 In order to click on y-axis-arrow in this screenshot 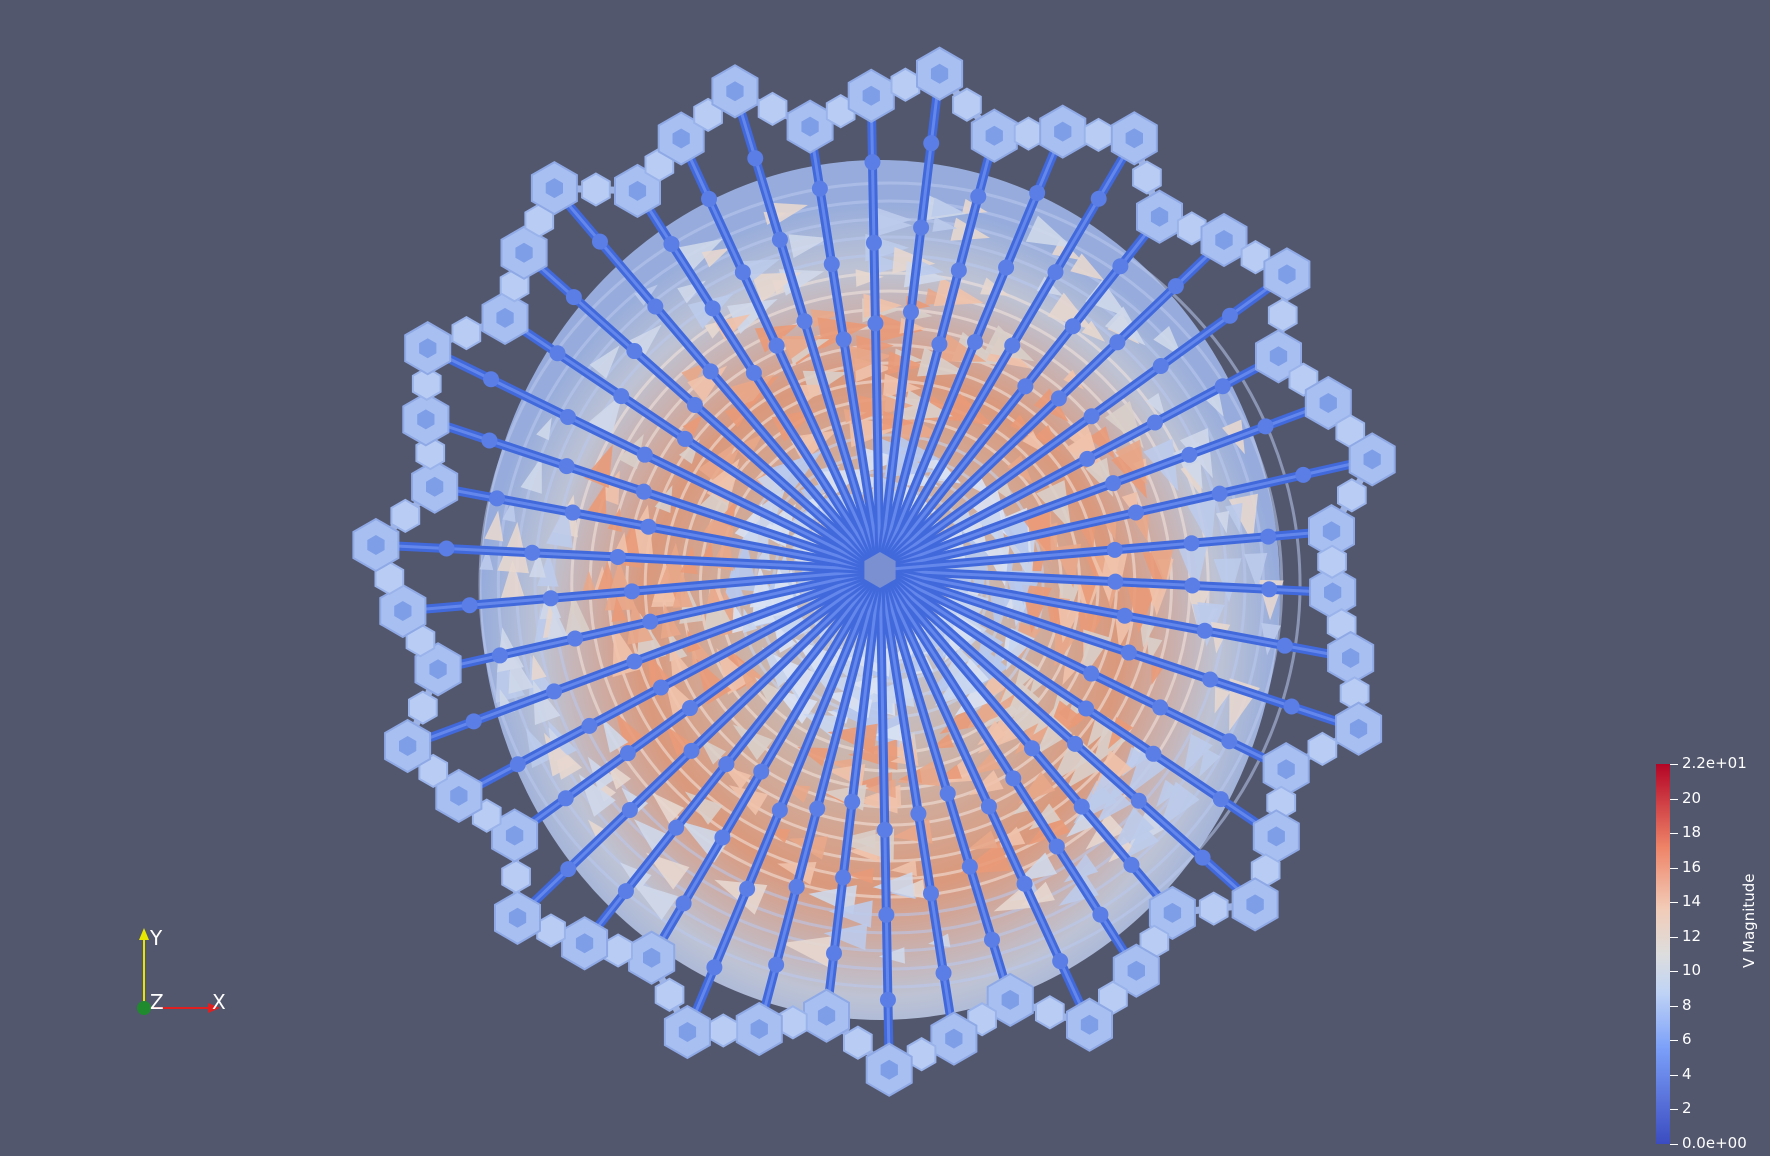, I will do `click(144, 934)`.